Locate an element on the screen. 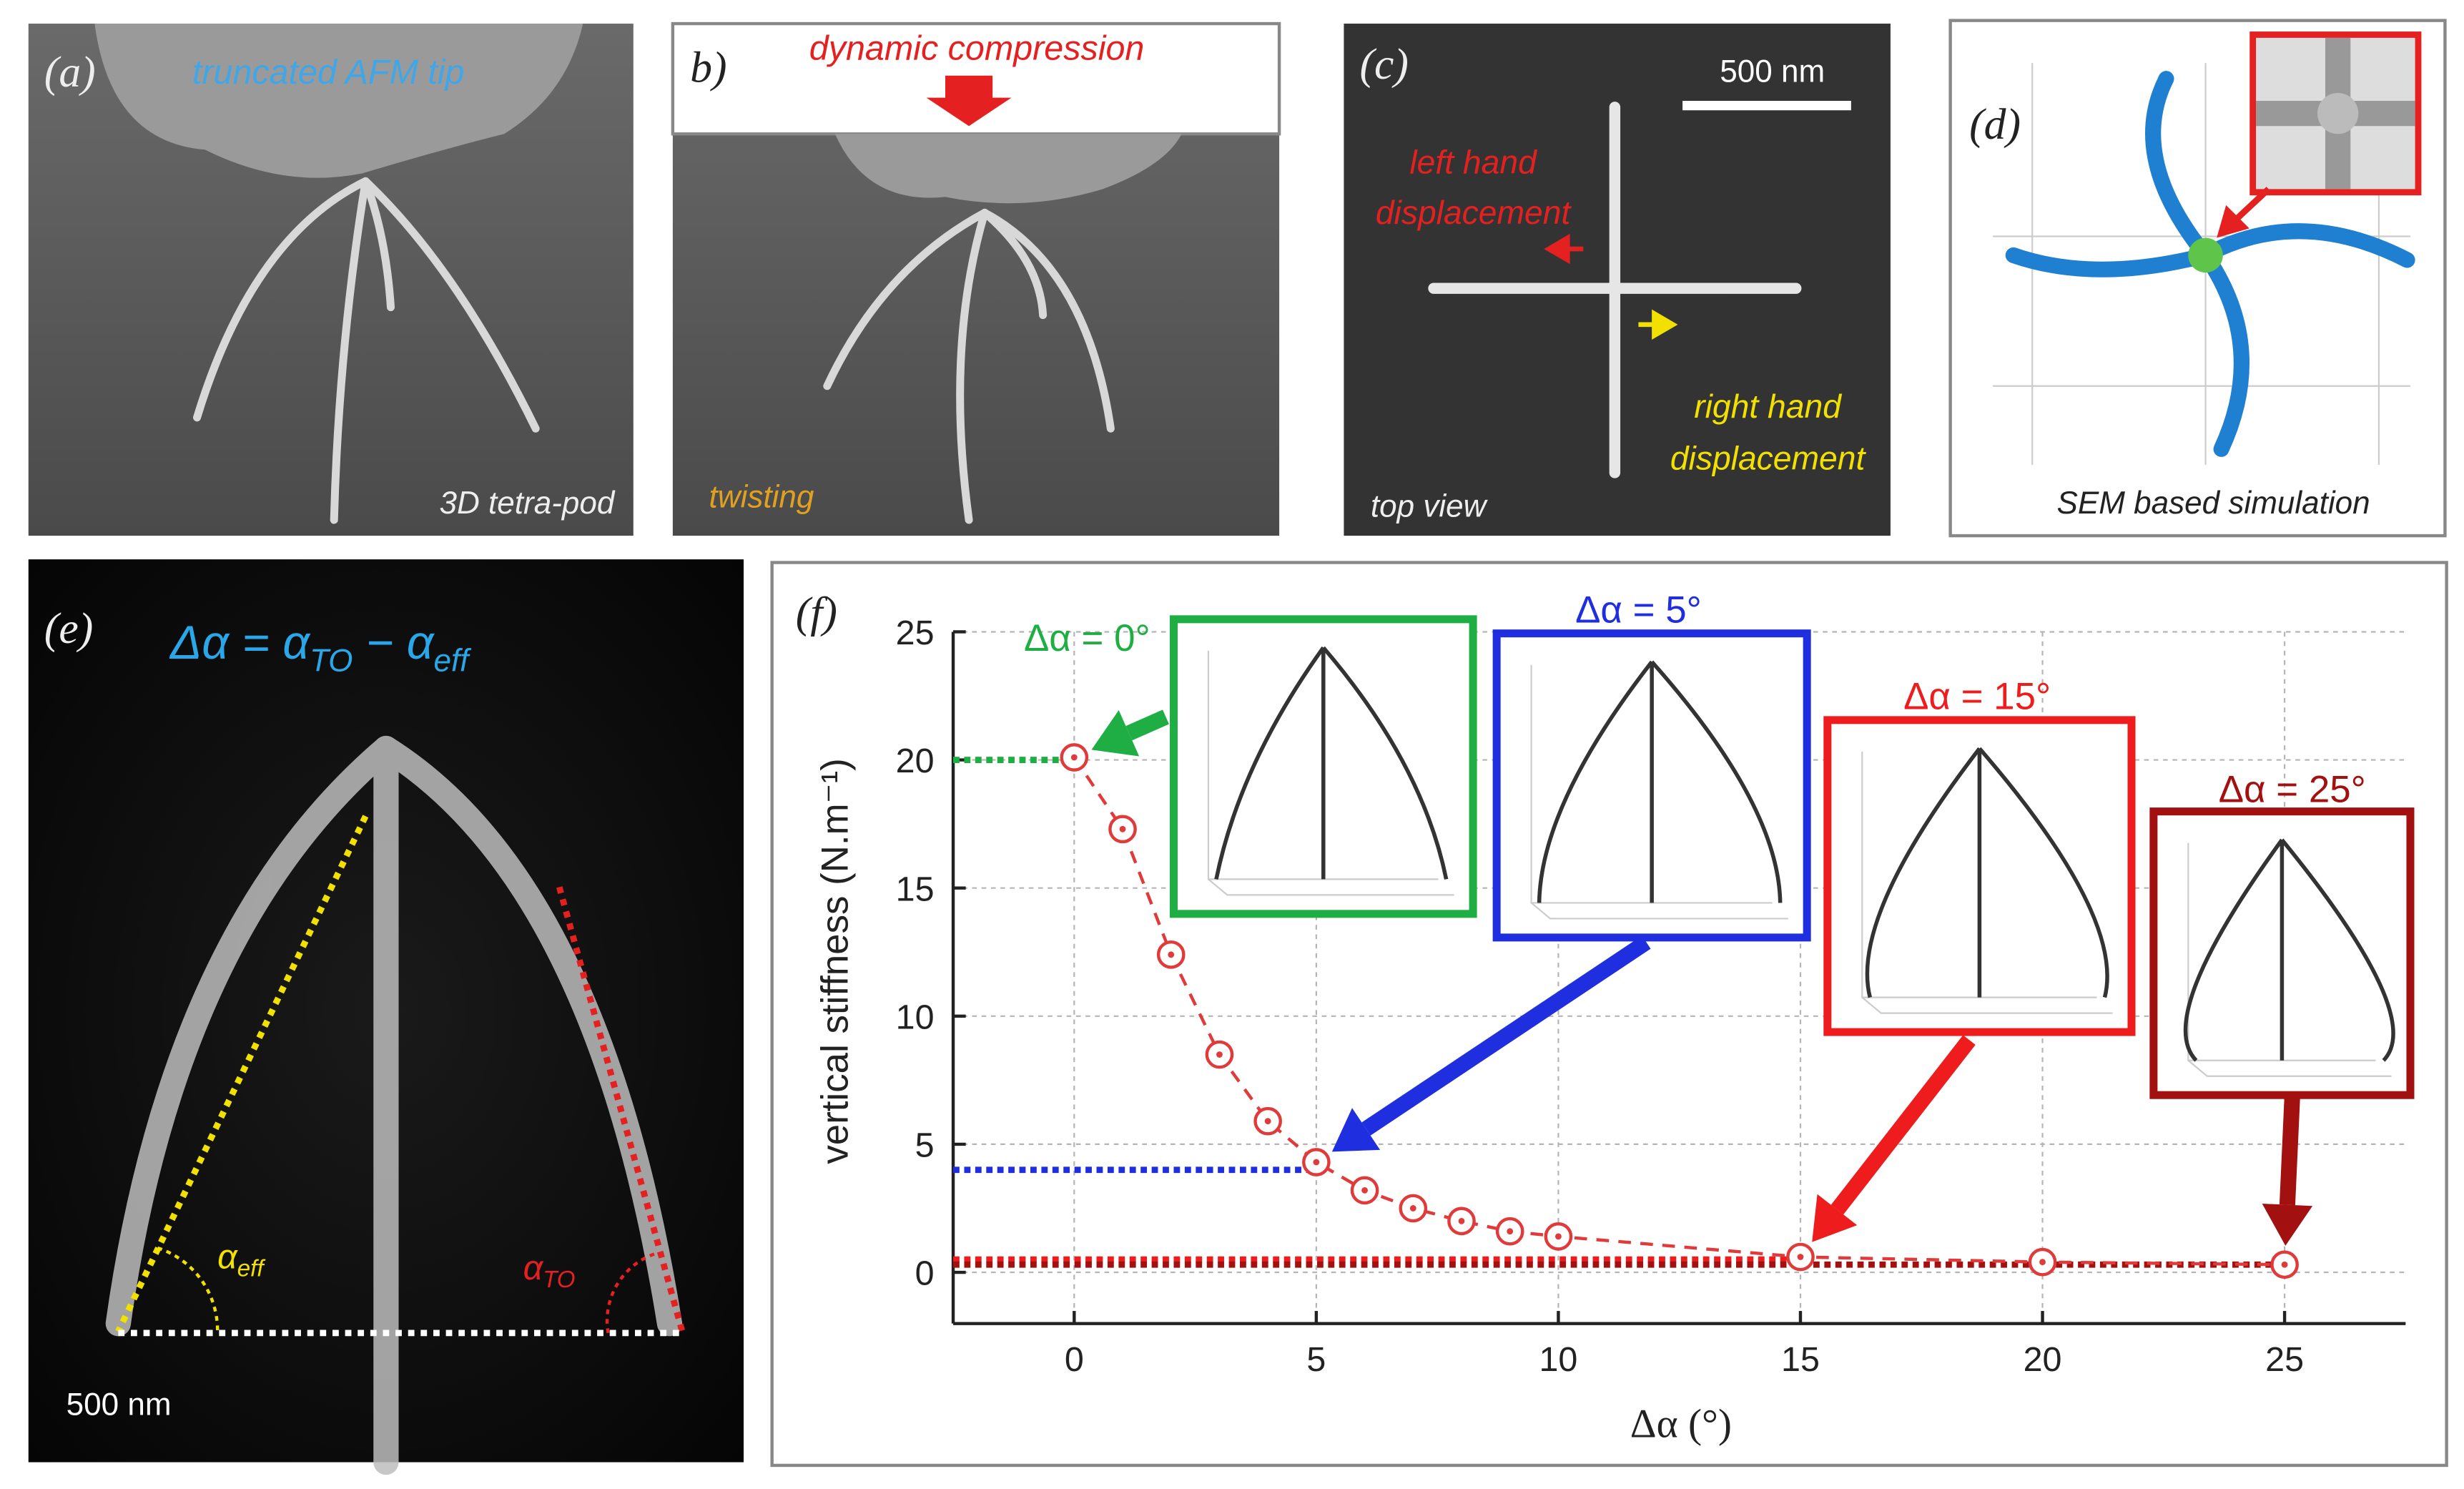  eq-sub: TO is located at coordinates (332, 661).